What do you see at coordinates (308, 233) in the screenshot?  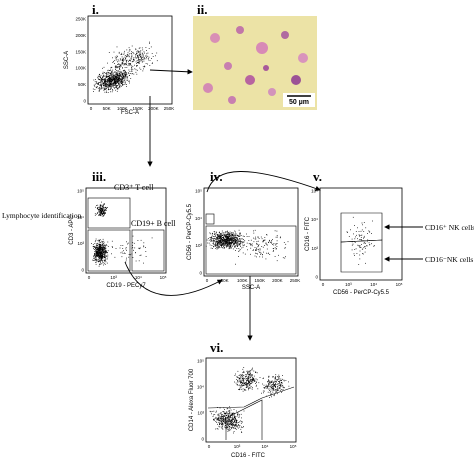 I see `y-axis-label: CD16 - FITC` at bounding box center [308, 233].